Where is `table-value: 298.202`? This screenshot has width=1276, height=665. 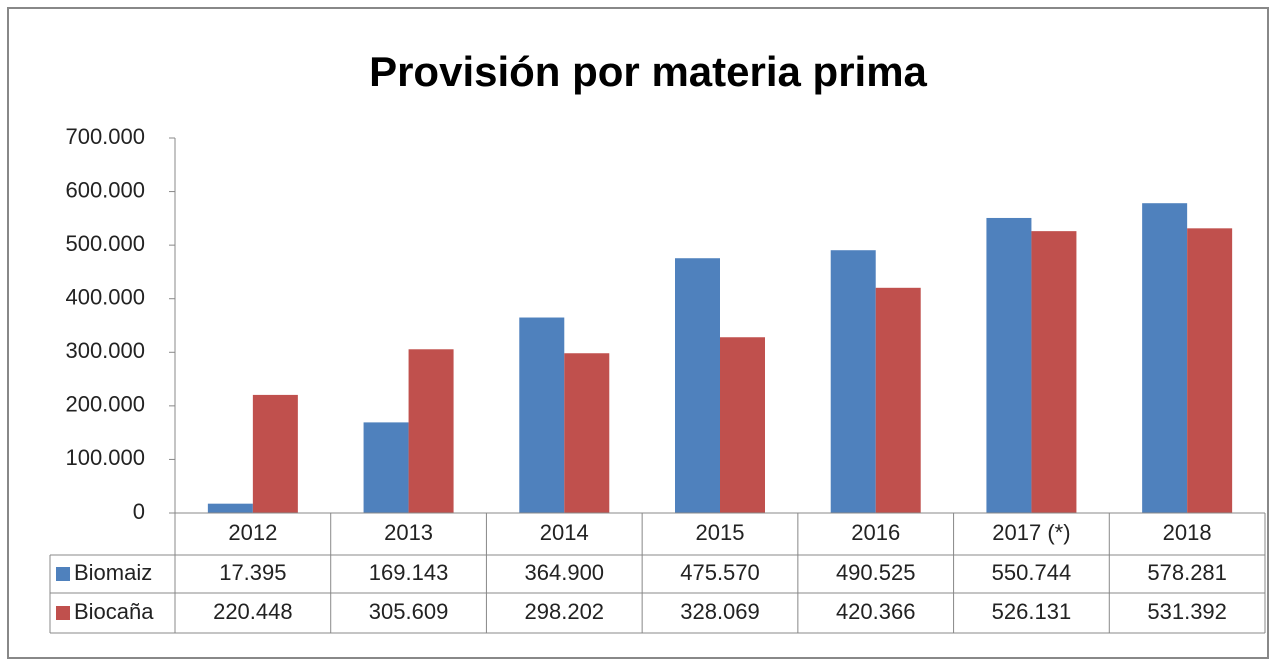
table-value: 298.202 is located at coordinates (565, 611).